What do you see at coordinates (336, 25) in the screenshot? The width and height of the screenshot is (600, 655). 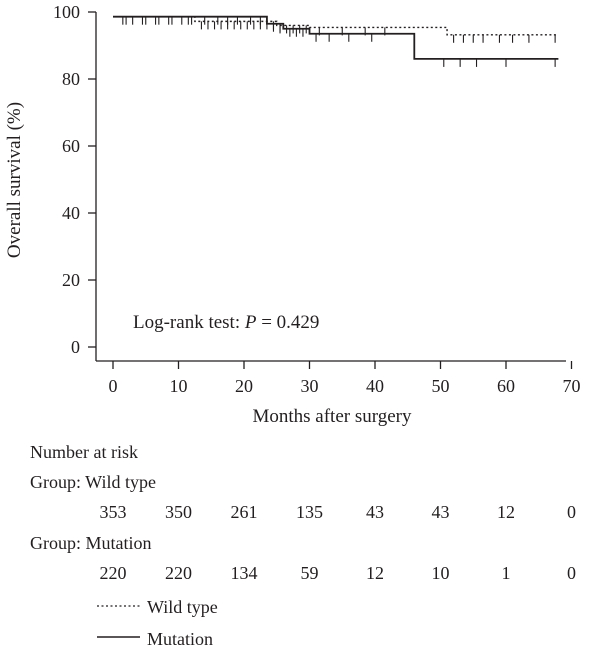 I see `curve-wild-type` at bounding box center [336, 25].